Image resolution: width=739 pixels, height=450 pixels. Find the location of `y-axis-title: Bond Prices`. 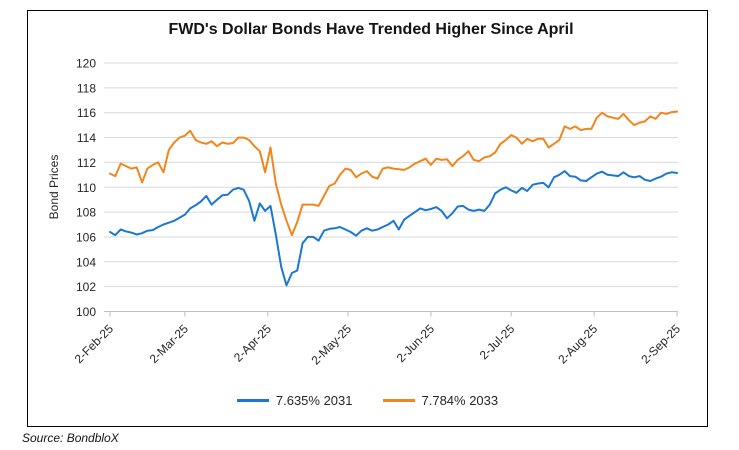

y-axis-title: Bond Prices is located at coordinates (54, 187).